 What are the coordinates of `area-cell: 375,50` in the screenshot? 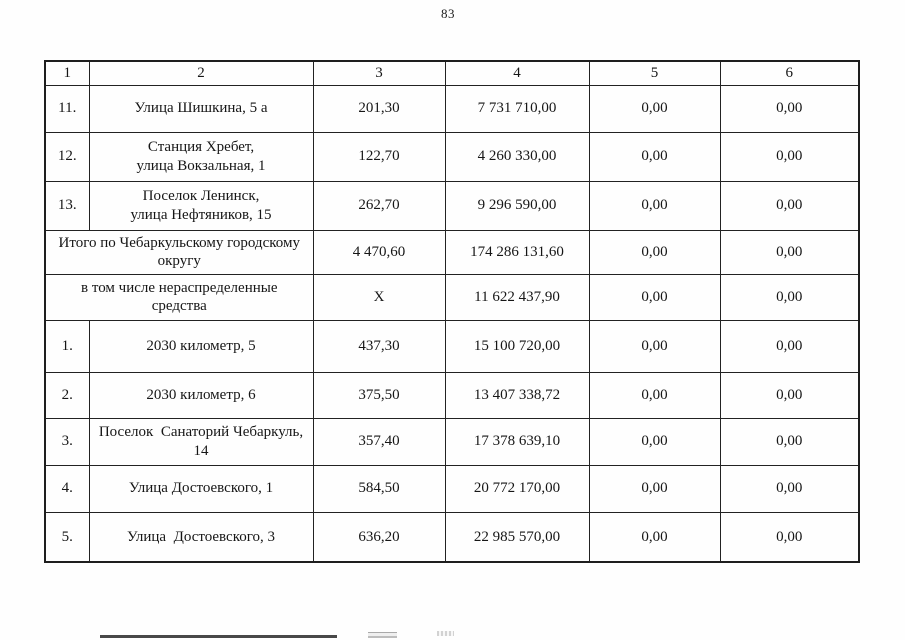 It's located at (379, 395).